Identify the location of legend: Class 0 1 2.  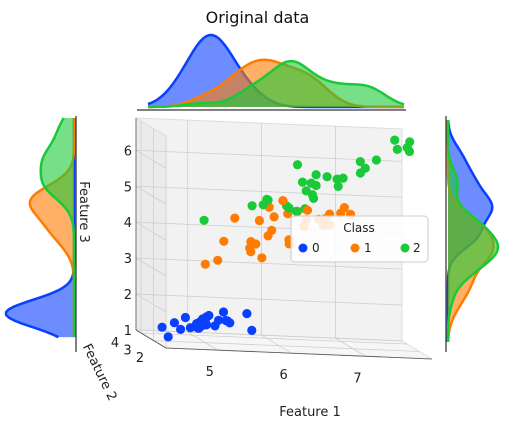
(359, 239).